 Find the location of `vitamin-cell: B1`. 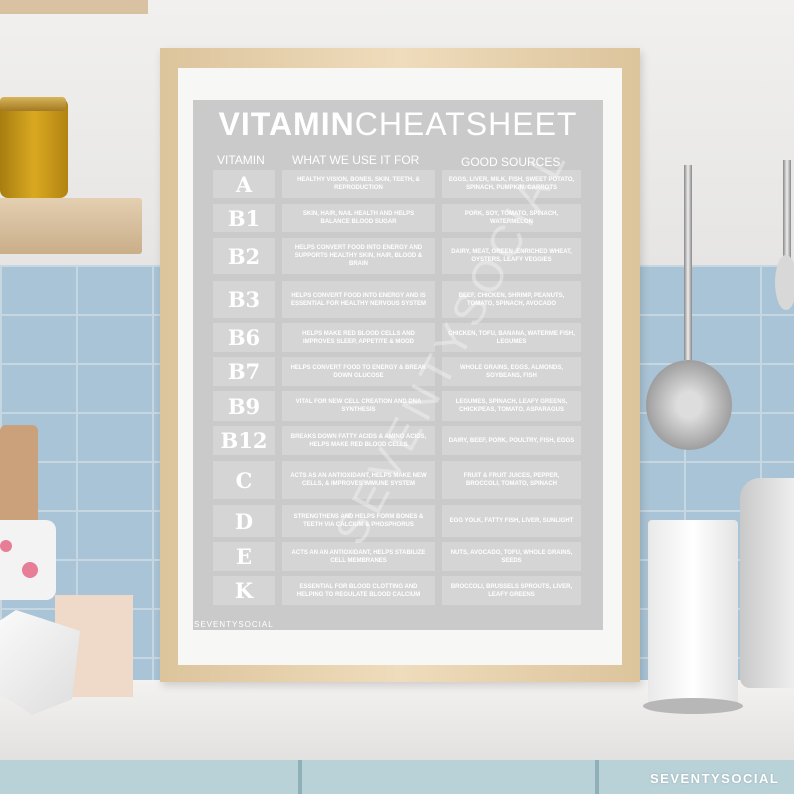

vitamin-cell: B1 is located at coordinates (244, 218).